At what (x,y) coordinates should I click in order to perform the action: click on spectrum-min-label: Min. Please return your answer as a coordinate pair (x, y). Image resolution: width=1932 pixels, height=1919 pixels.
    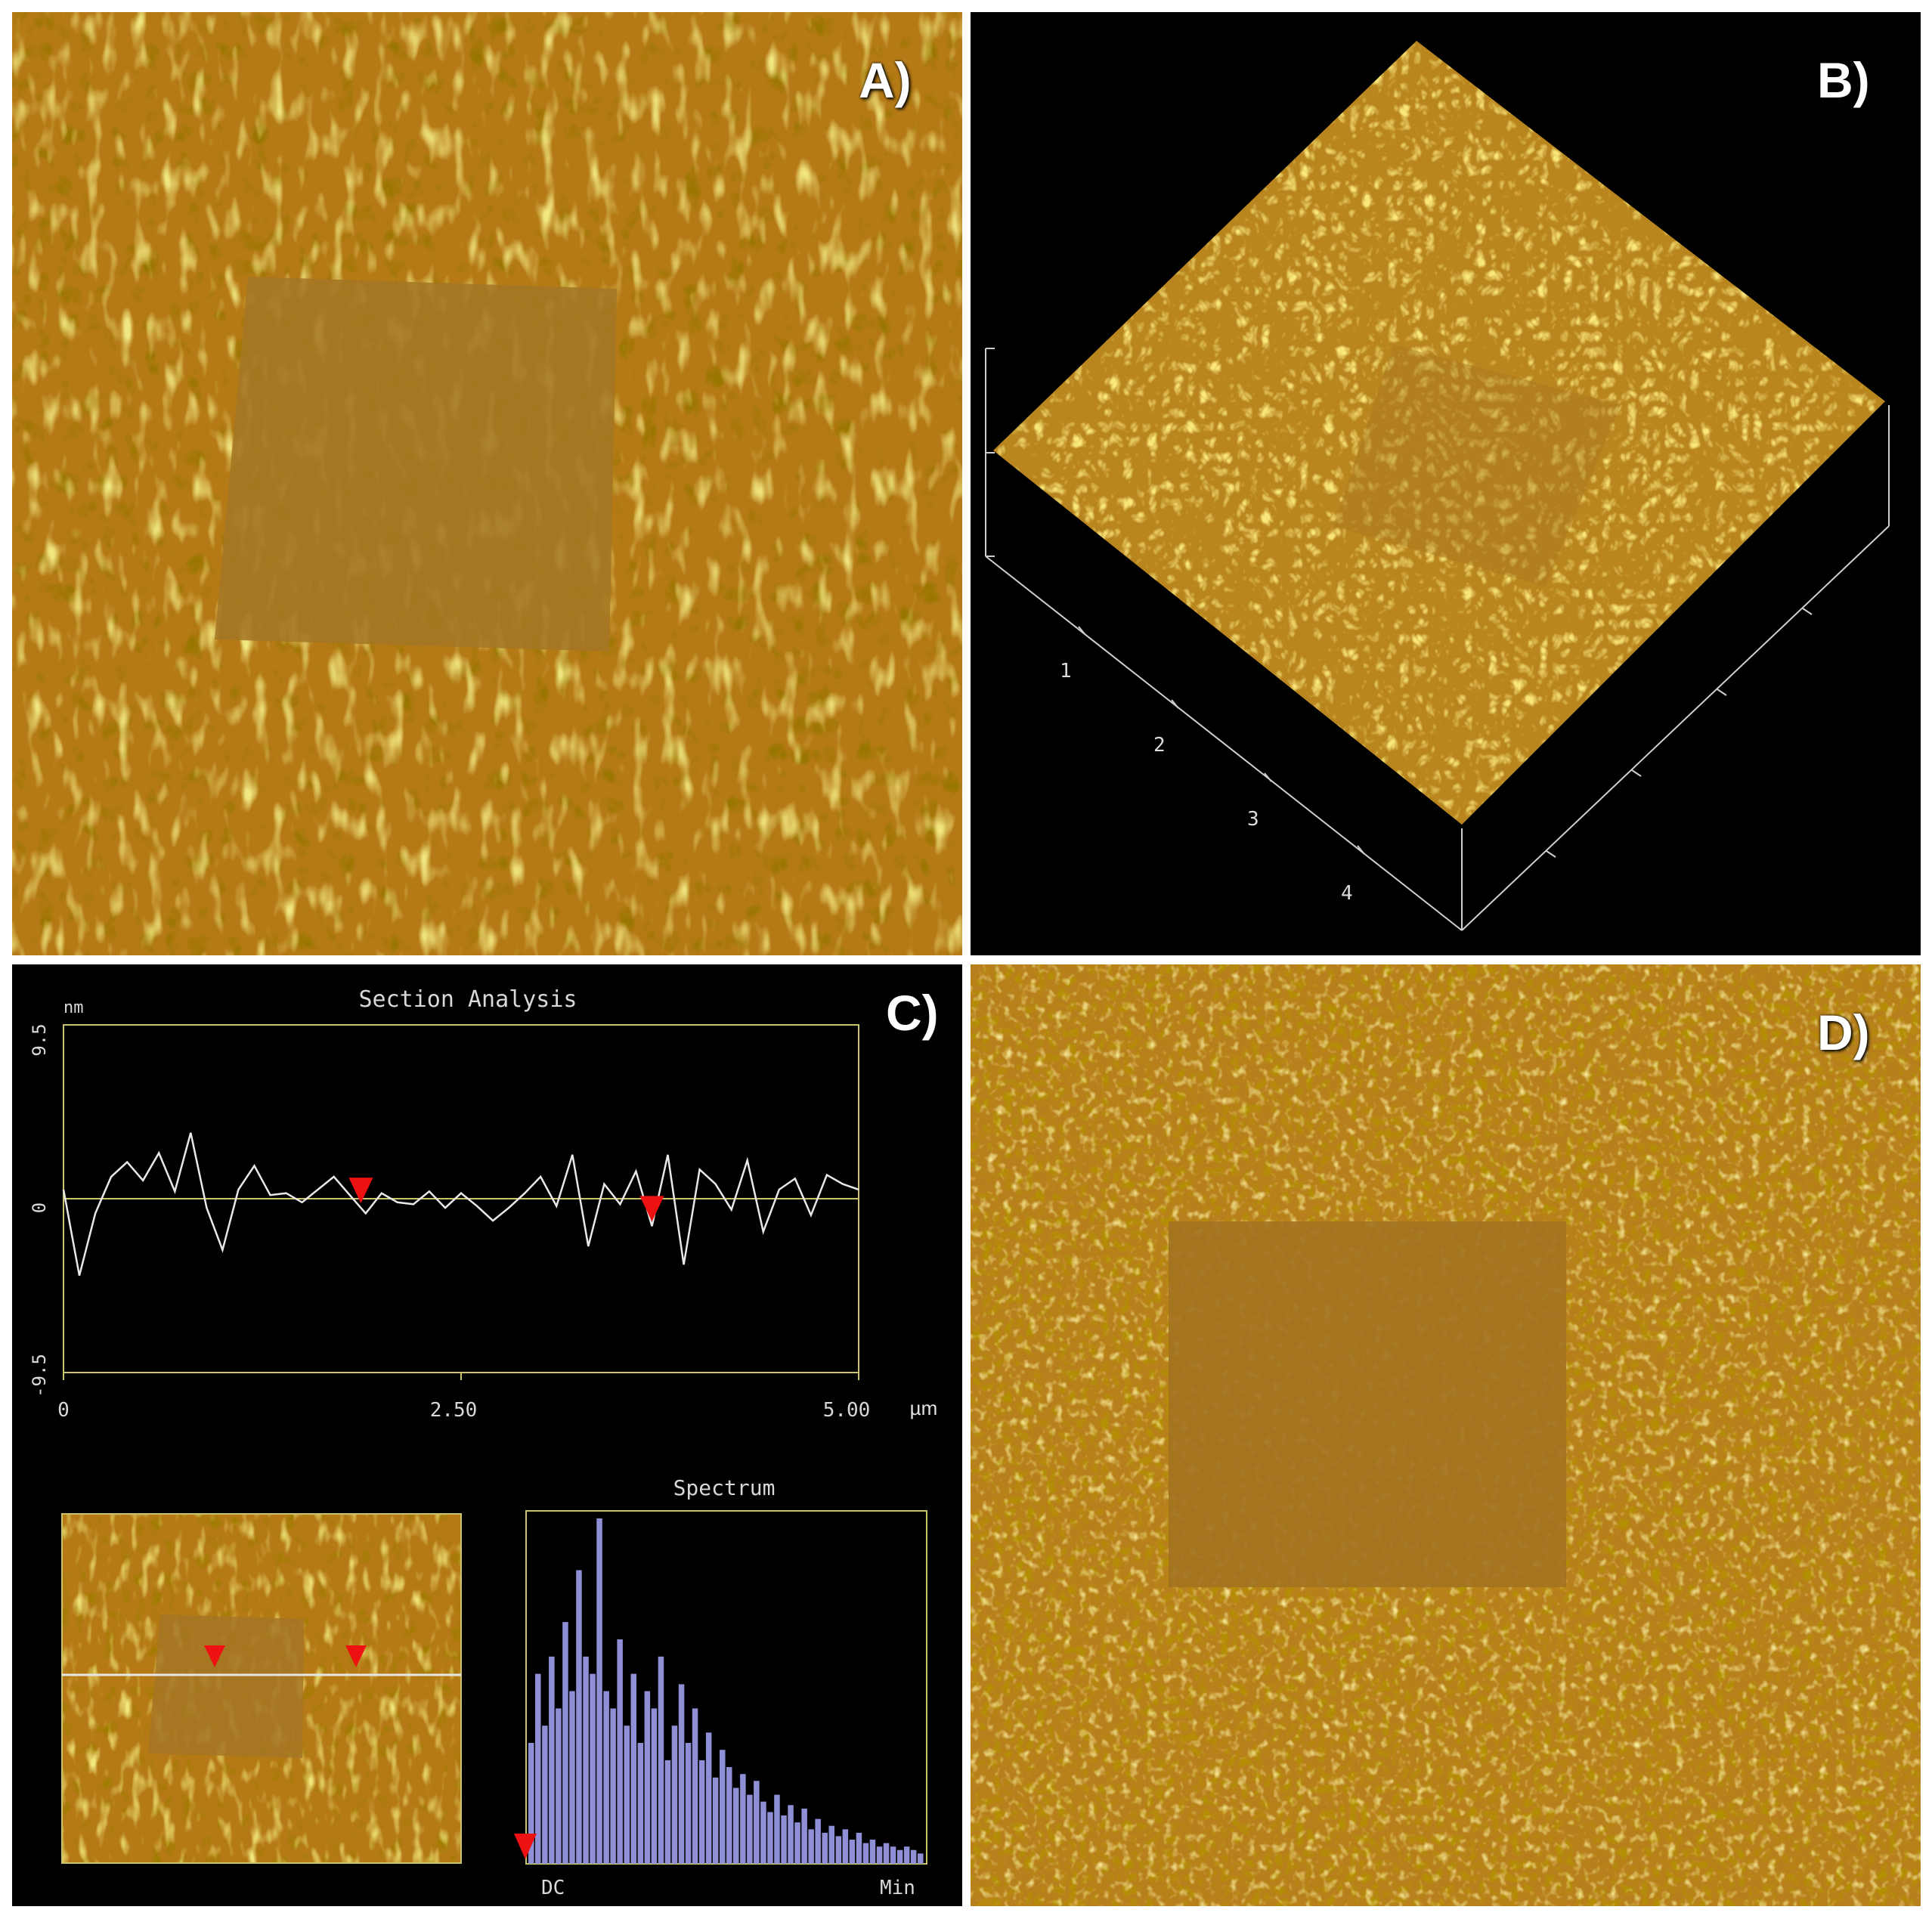
    Looking at the image, I should click on (897, 1888).